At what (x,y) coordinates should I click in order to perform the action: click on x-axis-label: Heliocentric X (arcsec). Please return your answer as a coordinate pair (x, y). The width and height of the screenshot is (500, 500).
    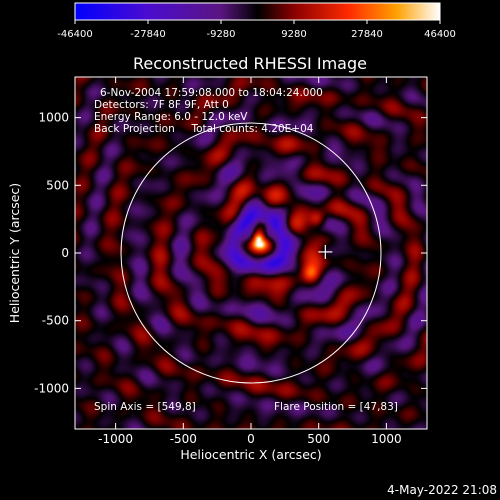
    Looking at the image, I should click on (250, 454).